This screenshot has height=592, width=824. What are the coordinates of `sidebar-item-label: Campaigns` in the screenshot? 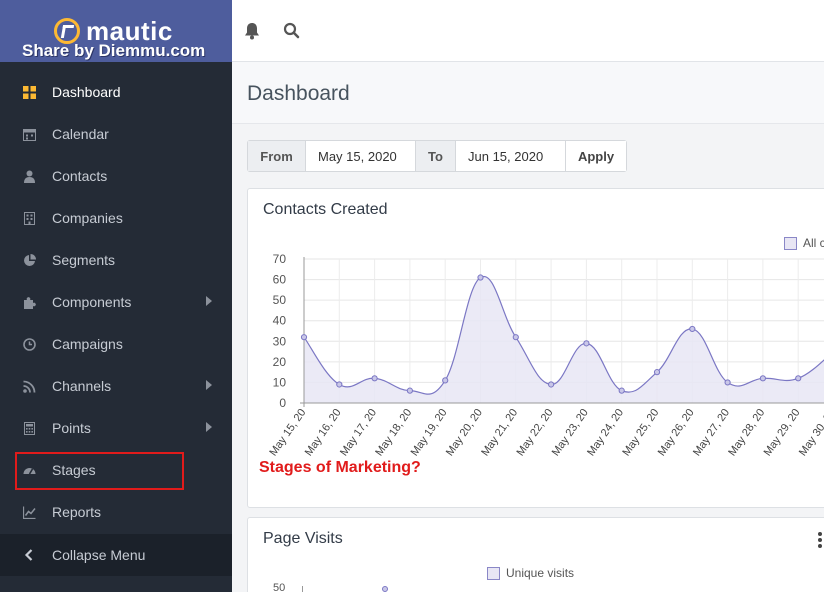 It's located at (87, 344).